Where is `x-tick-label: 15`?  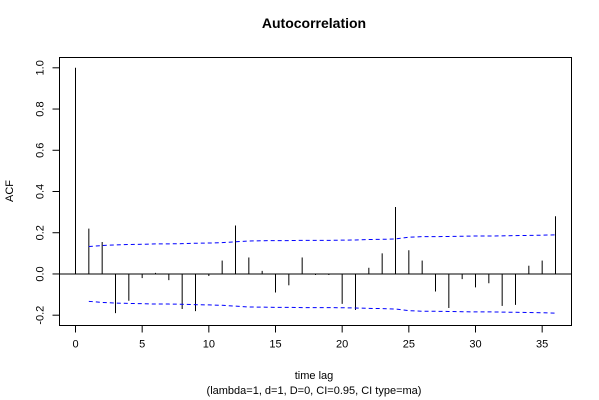 x-tick-label: 15 is located at coordinates (275, 345).